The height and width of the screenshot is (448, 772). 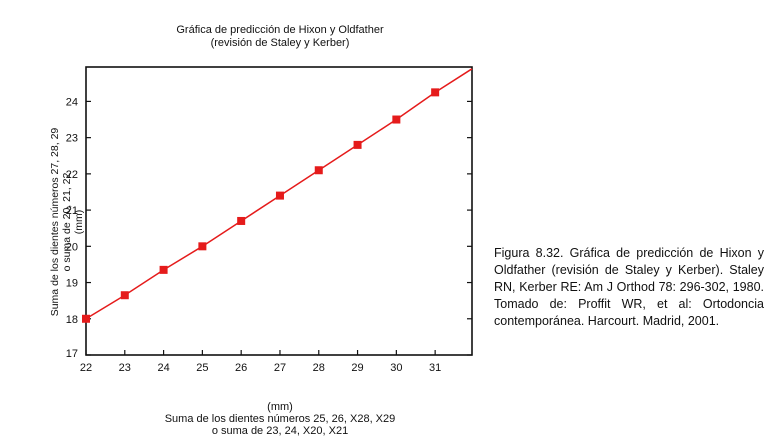 What do you see at coordinates (280, 43) in the screenshot?
I see `chart-subtitle: (revisión de Staley y Kerber)` at bounding box center [280, 43].